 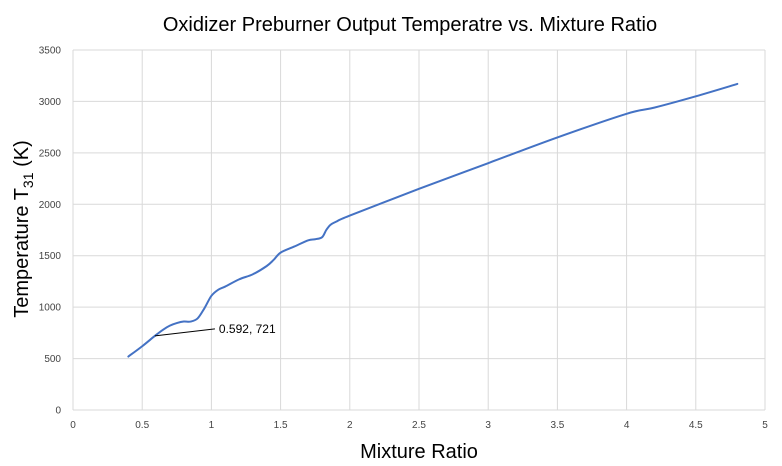 I want to click on y-tick-labels: 0 500 1000 1500 2000 2500 3000 3500, so click(x=50, y=231).